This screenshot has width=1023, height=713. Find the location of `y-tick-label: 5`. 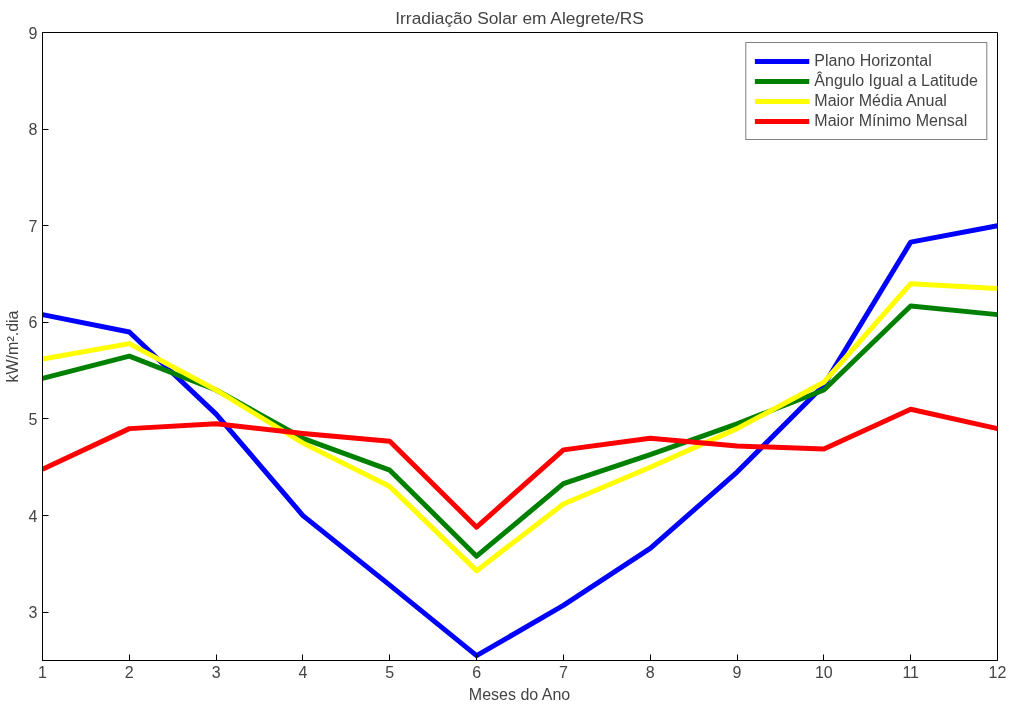

y-tick-label: 5 is located at coordinates (33, 419).